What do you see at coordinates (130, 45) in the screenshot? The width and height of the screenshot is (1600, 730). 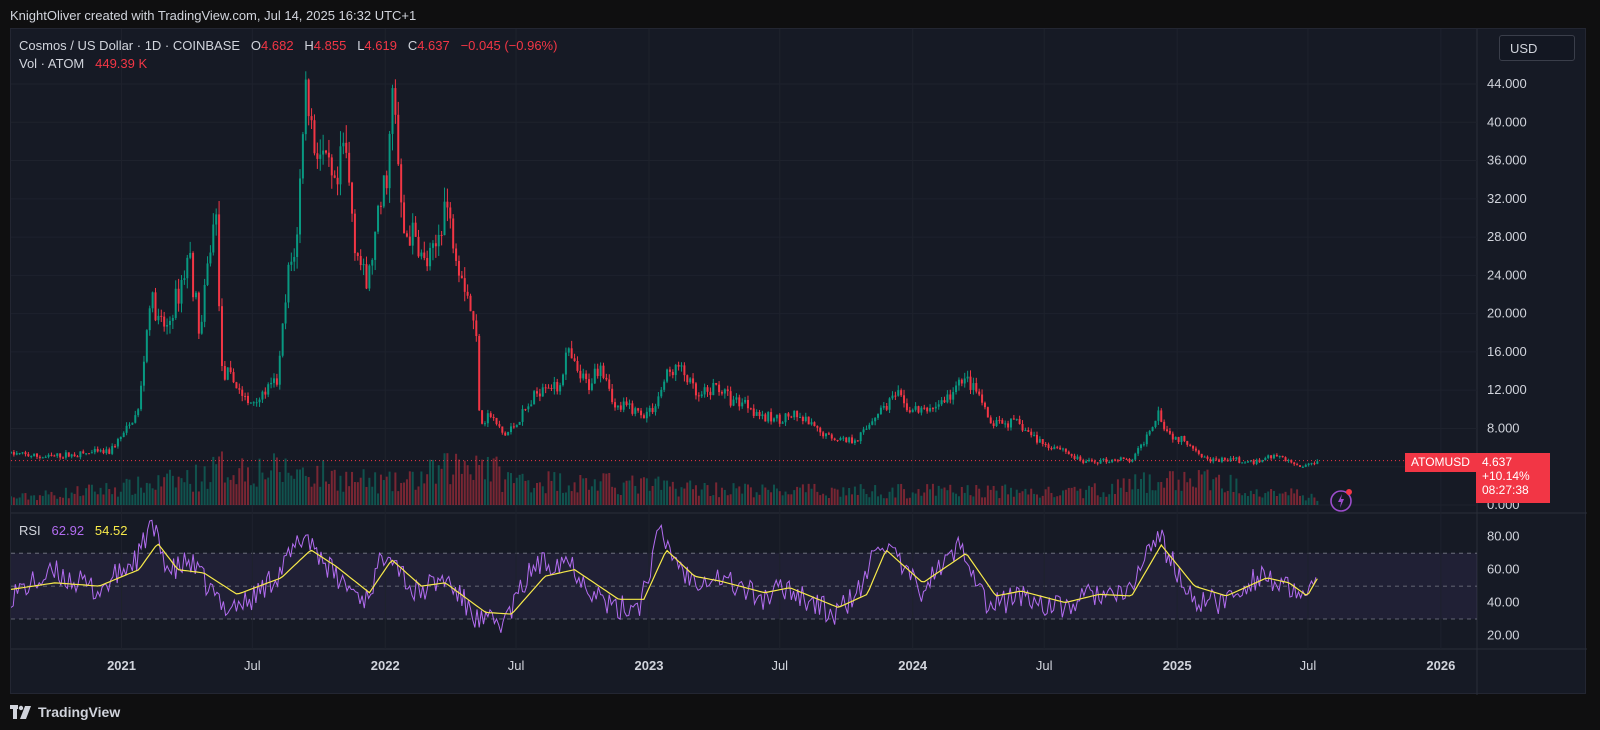 I see `symbol-label: Cosmos / US Dollar · 1D · COINBASE` at bounding box center [130, 45].